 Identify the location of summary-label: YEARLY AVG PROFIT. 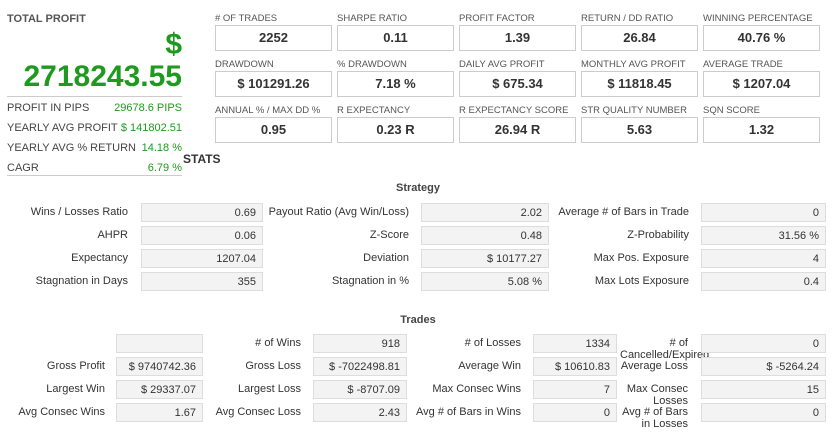
(62, 128).